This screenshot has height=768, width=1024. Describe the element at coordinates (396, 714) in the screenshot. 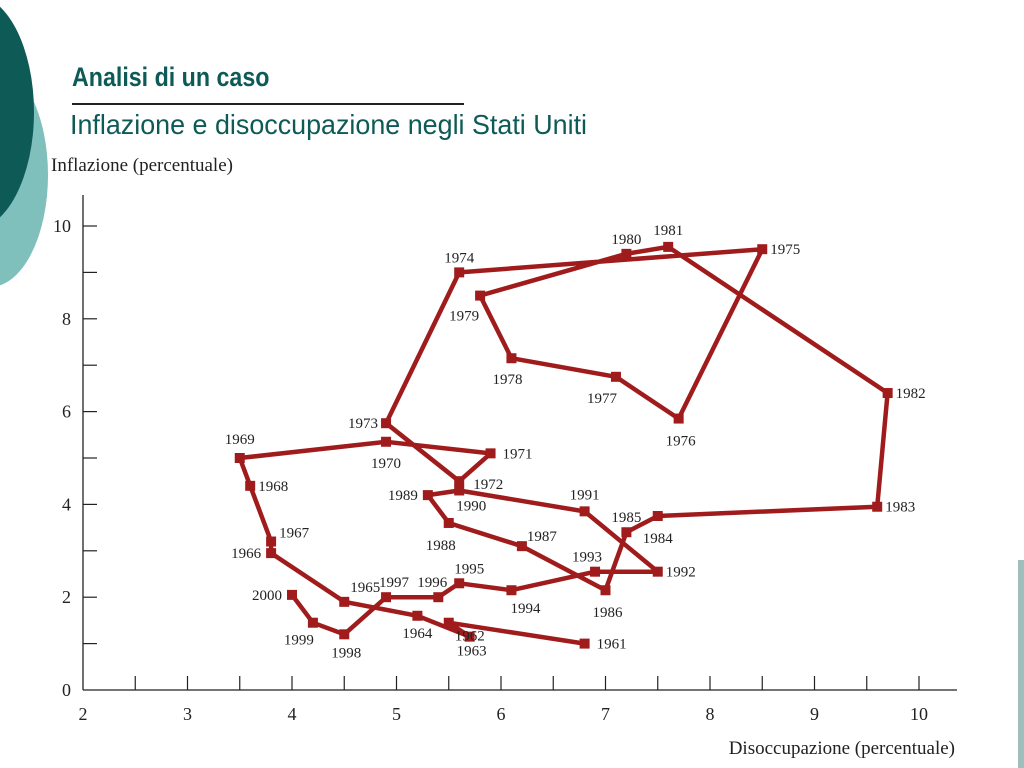

I see `x-tick-label: 5` at that location.